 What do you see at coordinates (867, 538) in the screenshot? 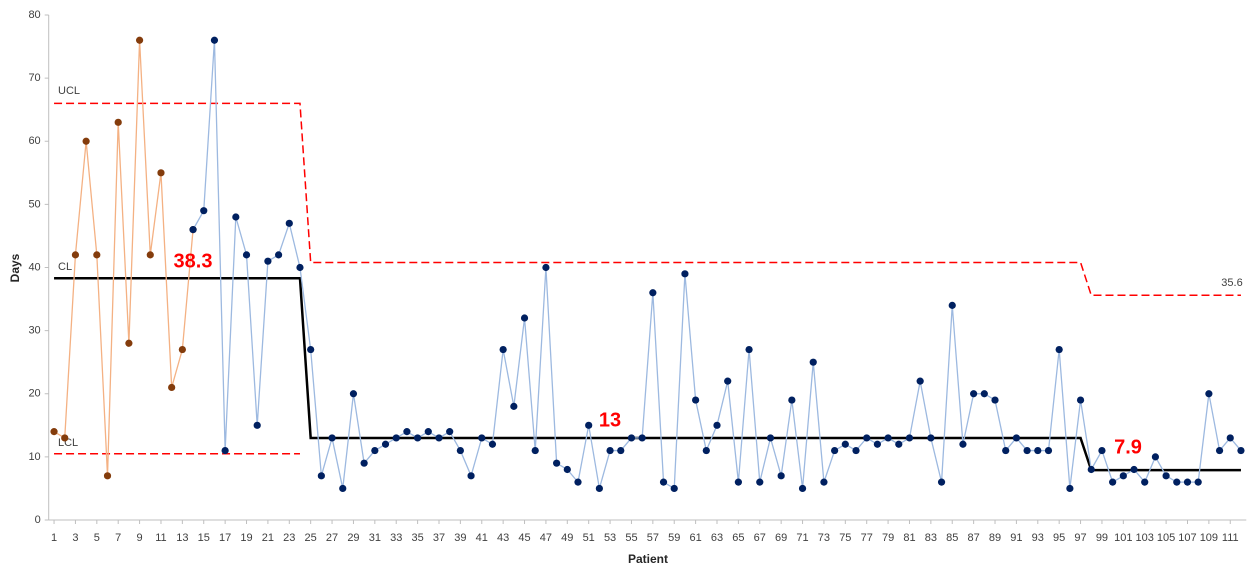
I see `x-tick-label: 77` at bounding box center [867, 538].